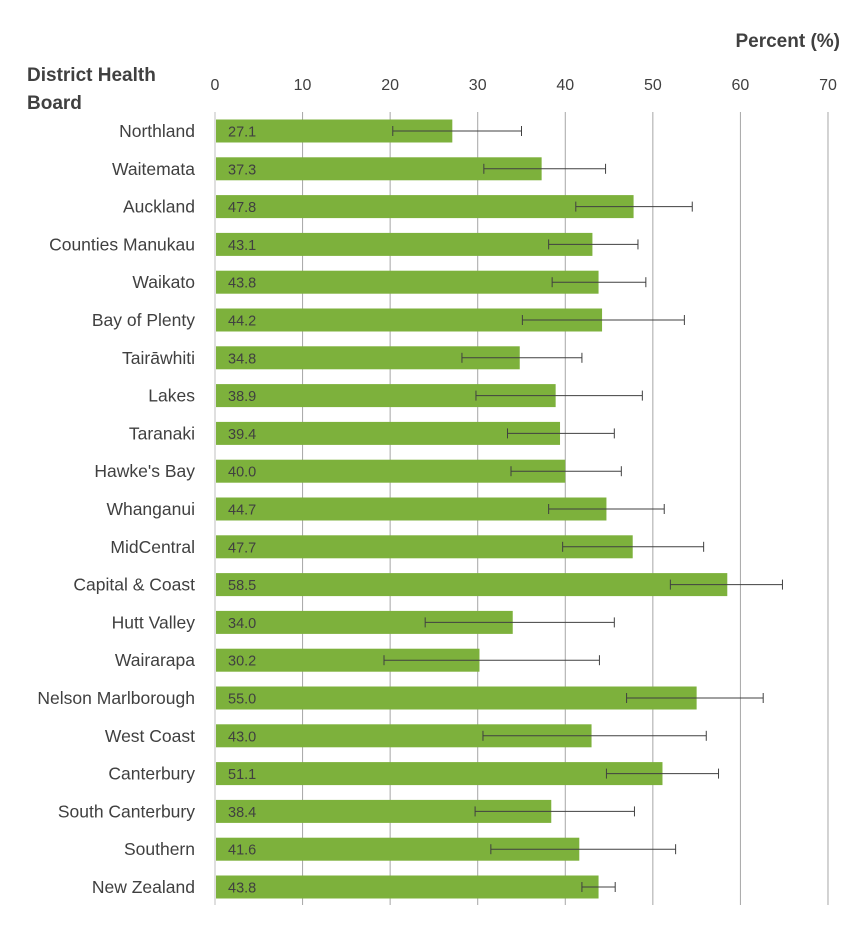  What do you see at coordinates (163, 282) in the screenshot?
I see `category-label-waikato: Waikato` at bounding box center [163, 282].